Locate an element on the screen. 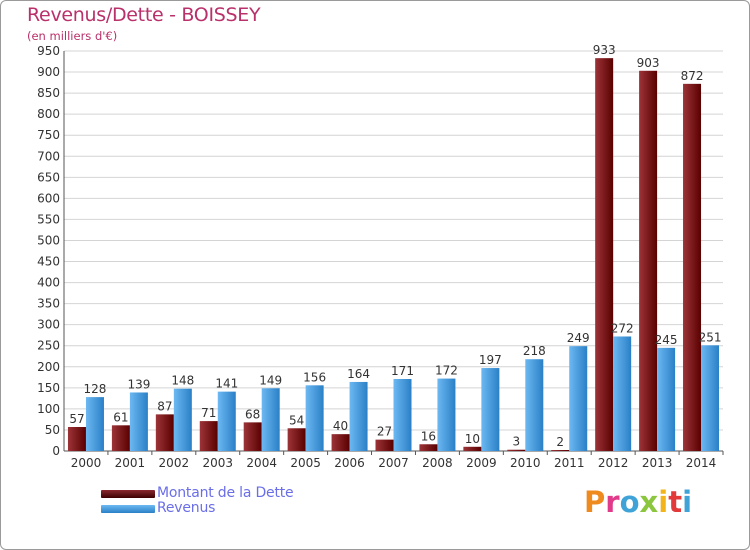  x-tick-label: 2007 is located at coordinates (393, 463).